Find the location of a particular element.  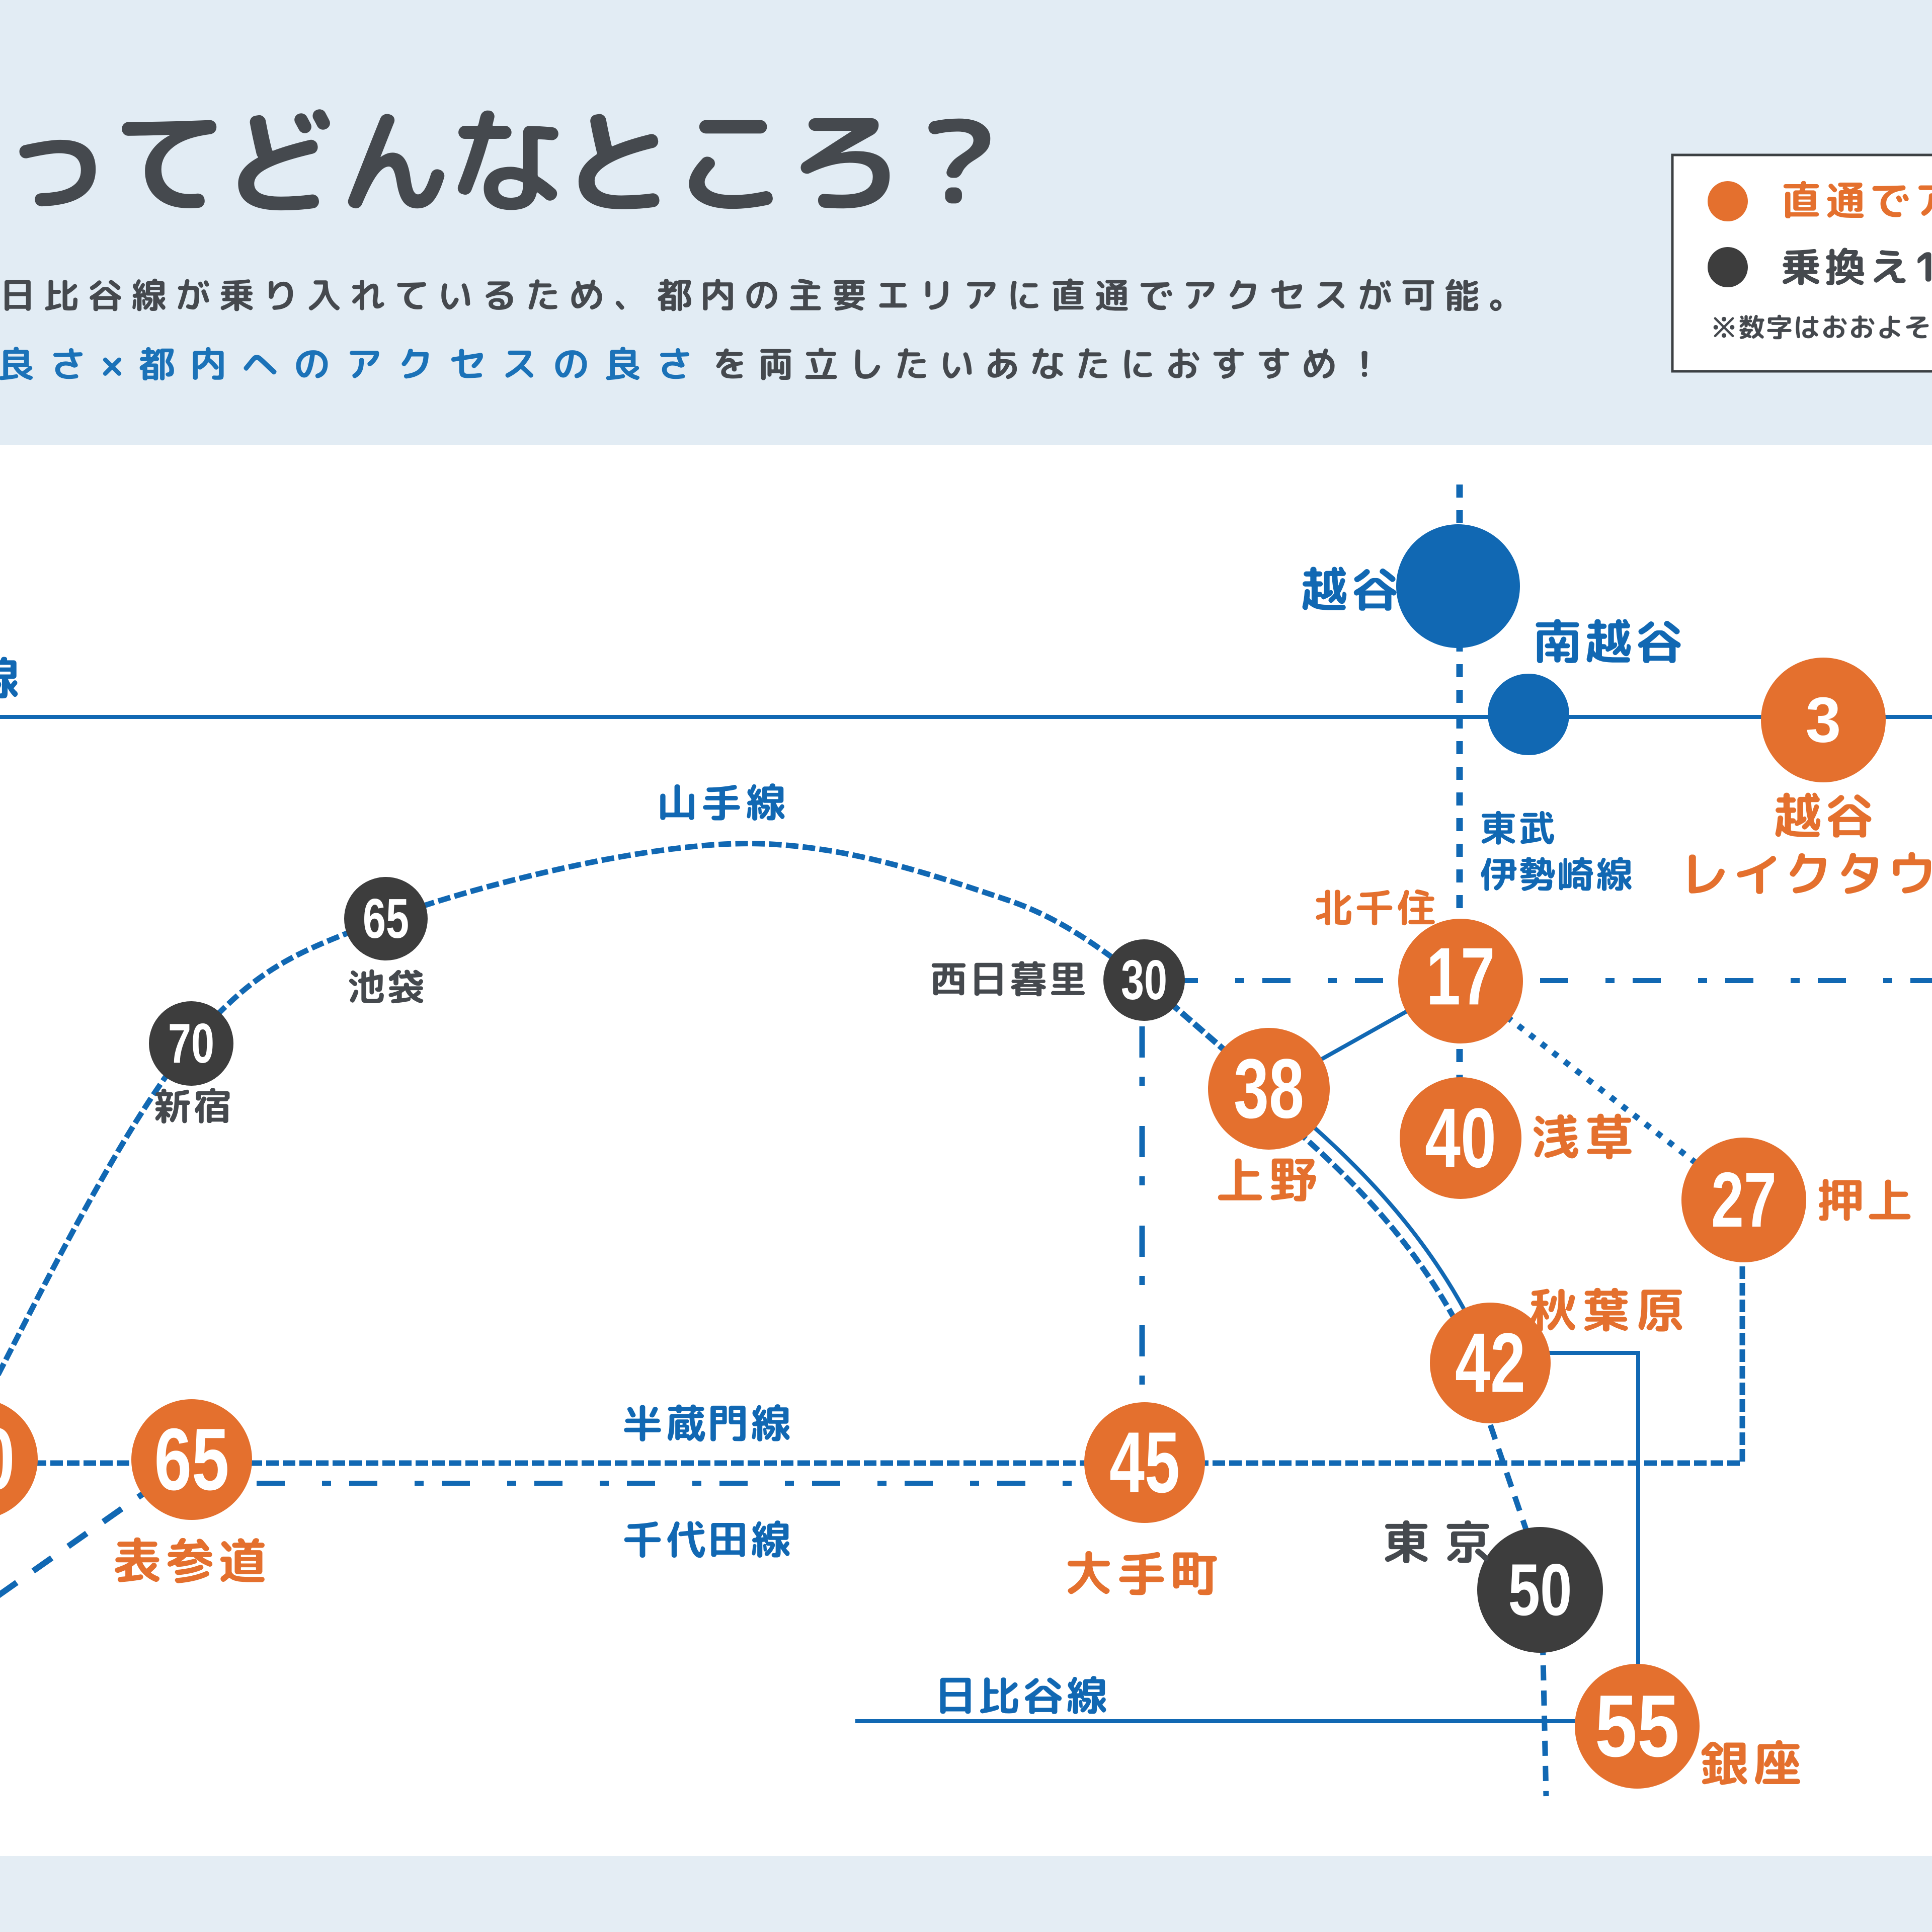

svg-text: 40 is located at coordinates (1460, 1138).